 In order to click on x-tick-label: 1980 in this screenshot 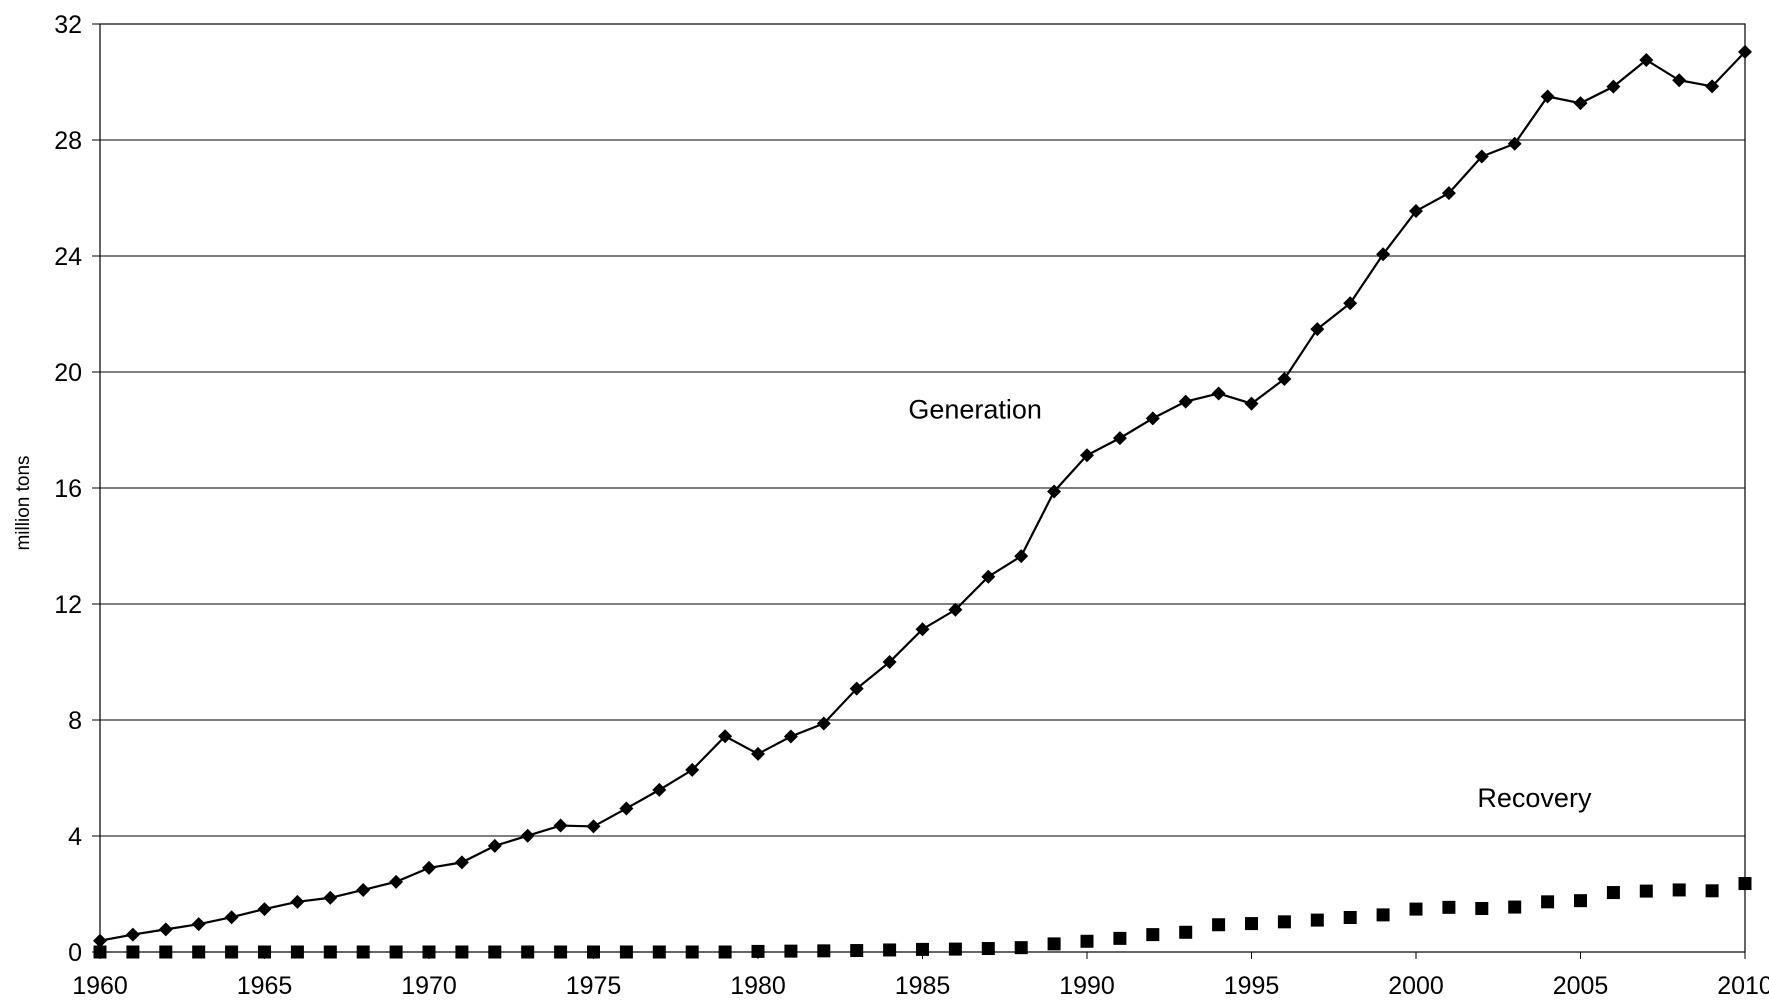, I will do `click(758, 986)`.